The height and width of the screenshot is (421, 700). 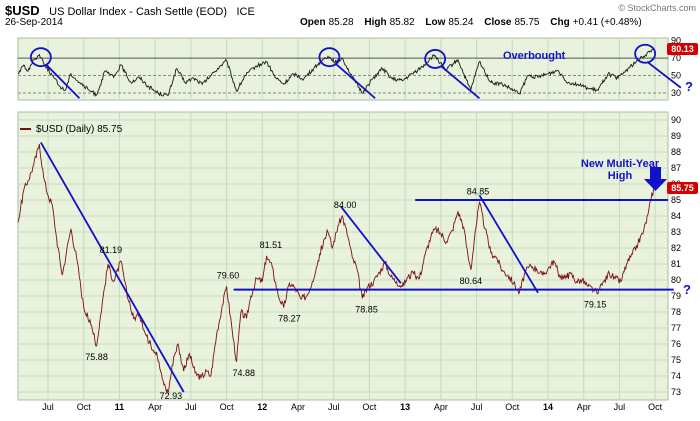 I want to click on indicator-question-mark: ?, so click(x=689, y=86).